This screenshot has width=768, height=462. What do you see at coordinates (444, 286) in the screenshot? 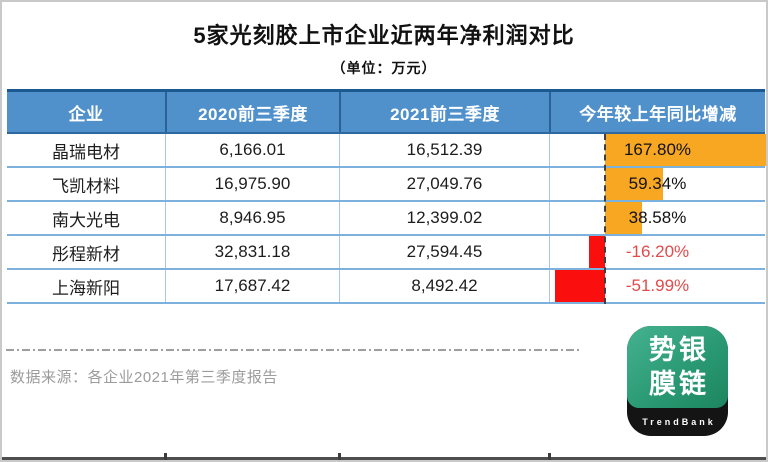
I see `value-2021-cell: 8,492.42` at bounding box center [444, 286].